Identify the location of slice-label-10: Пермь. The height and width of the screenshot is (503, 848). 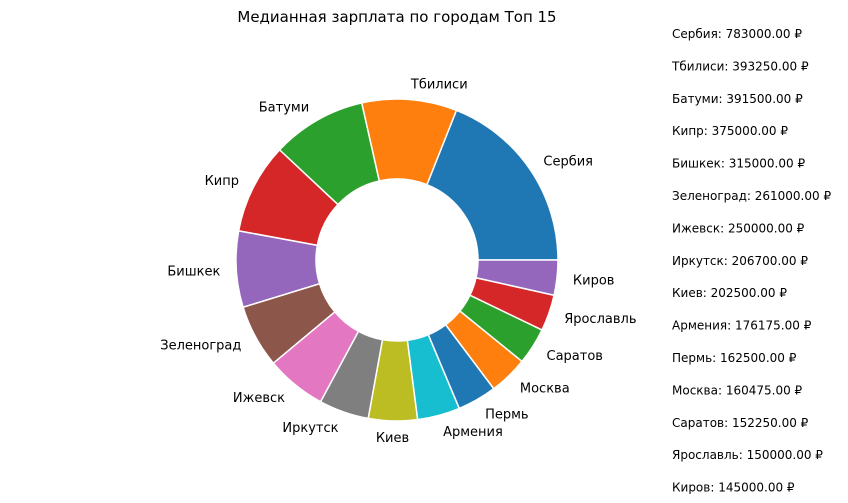
(506, 415).